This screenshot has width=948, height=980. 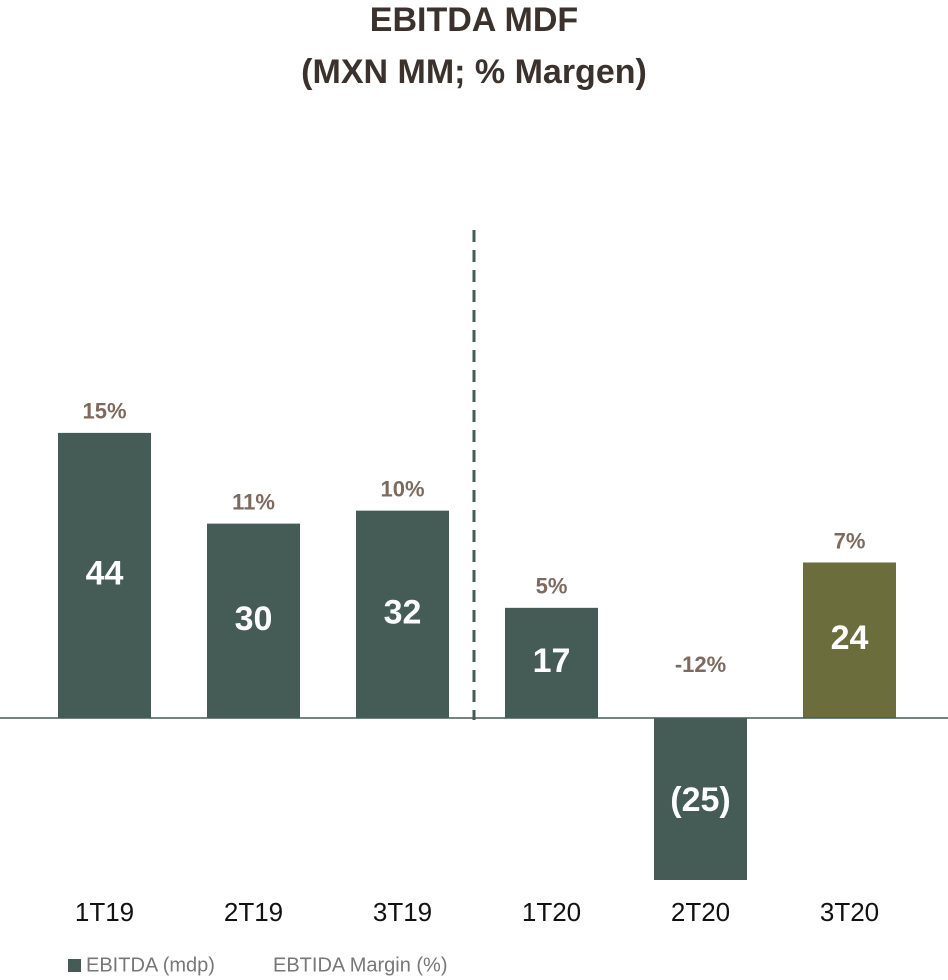 What do you see at coordinates (474, 72) in the screenshot?
I see `chart-subtitle: (MXN MM; % Margen)` at bounding box center [474, 72].